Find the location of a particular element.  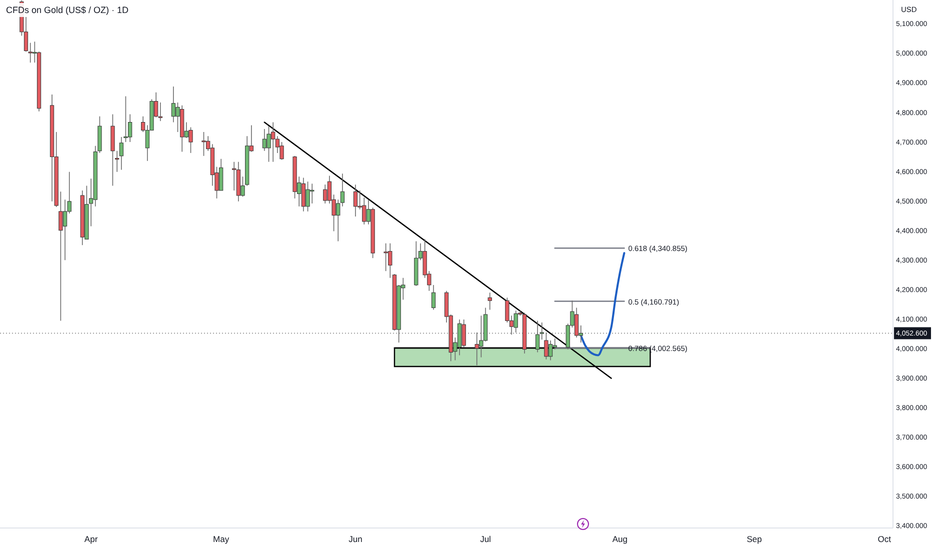

text: CFDs on Gold (US$ / OZ) · 1D is located at coordinates (68, 10).